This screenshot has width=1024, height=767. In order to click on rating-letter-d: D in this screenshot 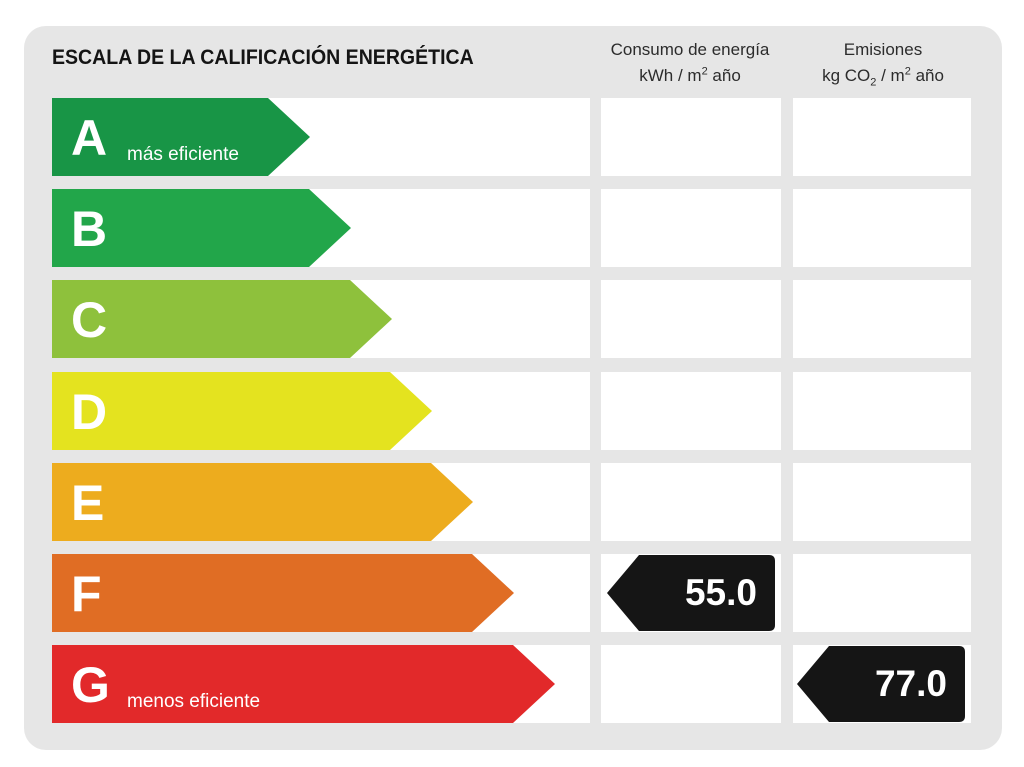, I will do `click(89, 412)`.